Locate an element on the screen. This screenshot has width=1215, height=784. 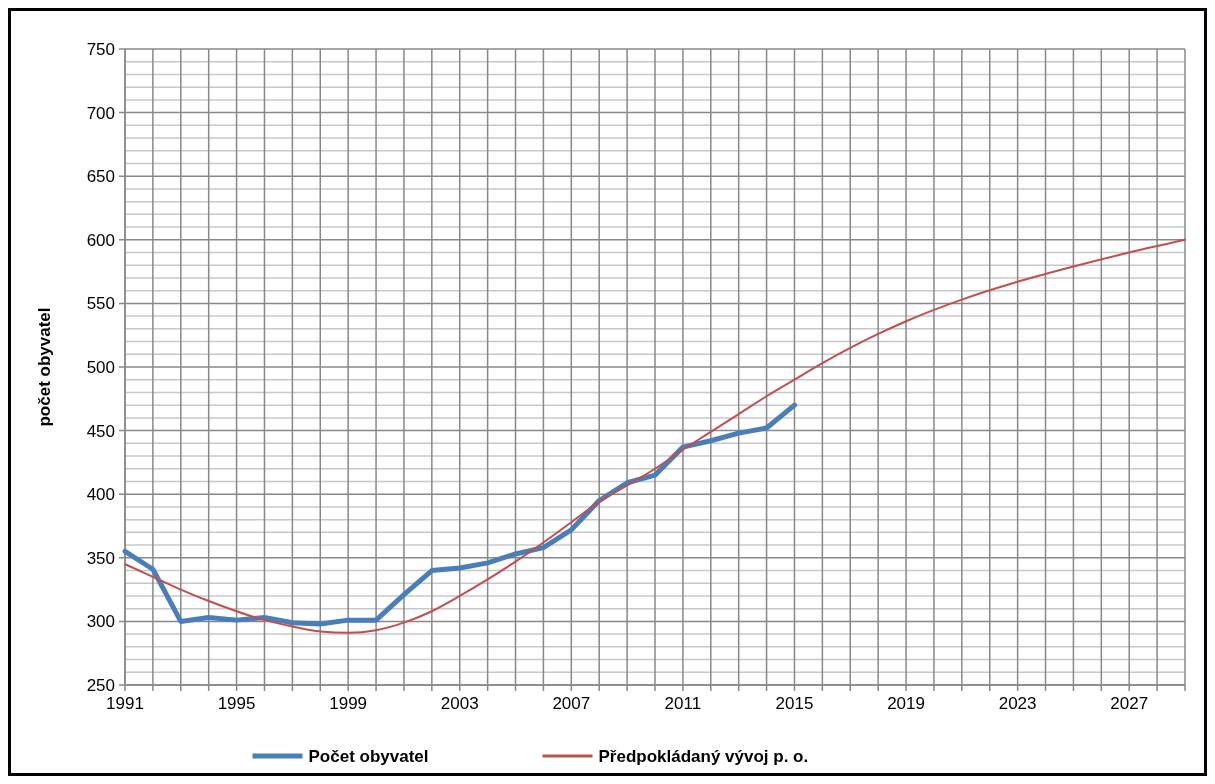
y-tick-label: 350 is located at coordinates (100, 558).